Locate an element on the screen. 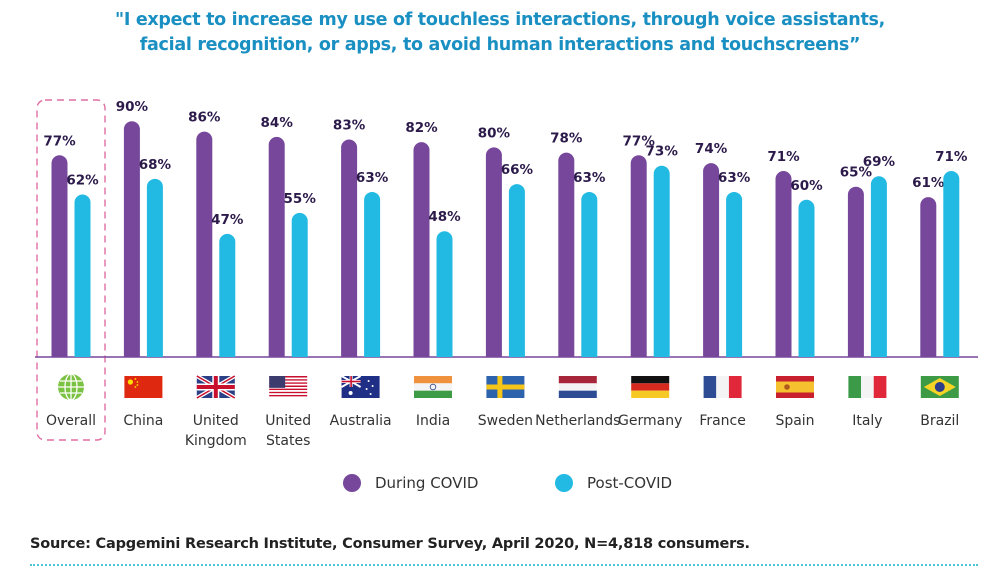 The width and height of the screenshot is (1000, 570). bar-group-post: 62% is located at coordinates (82, 265).